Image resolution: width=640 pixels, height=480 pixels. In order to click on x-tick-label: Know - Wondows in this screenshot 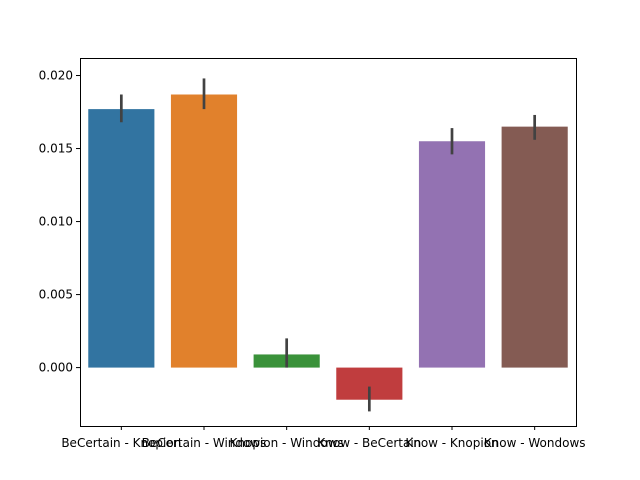, I will do `click(535, 443)`.